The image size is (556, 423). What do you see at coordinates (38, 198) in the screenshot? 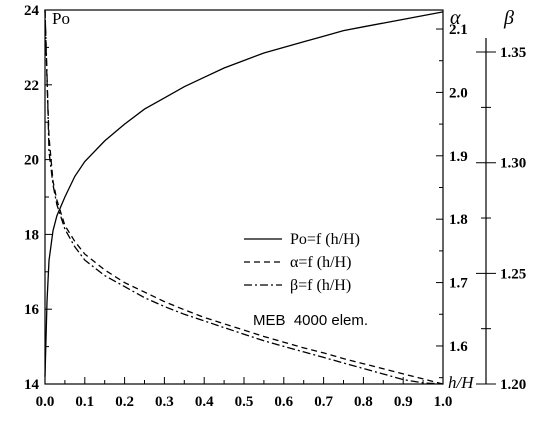
I see `po-ticks: 14 16 18 20 22 24` at bounding box center [38, 198].